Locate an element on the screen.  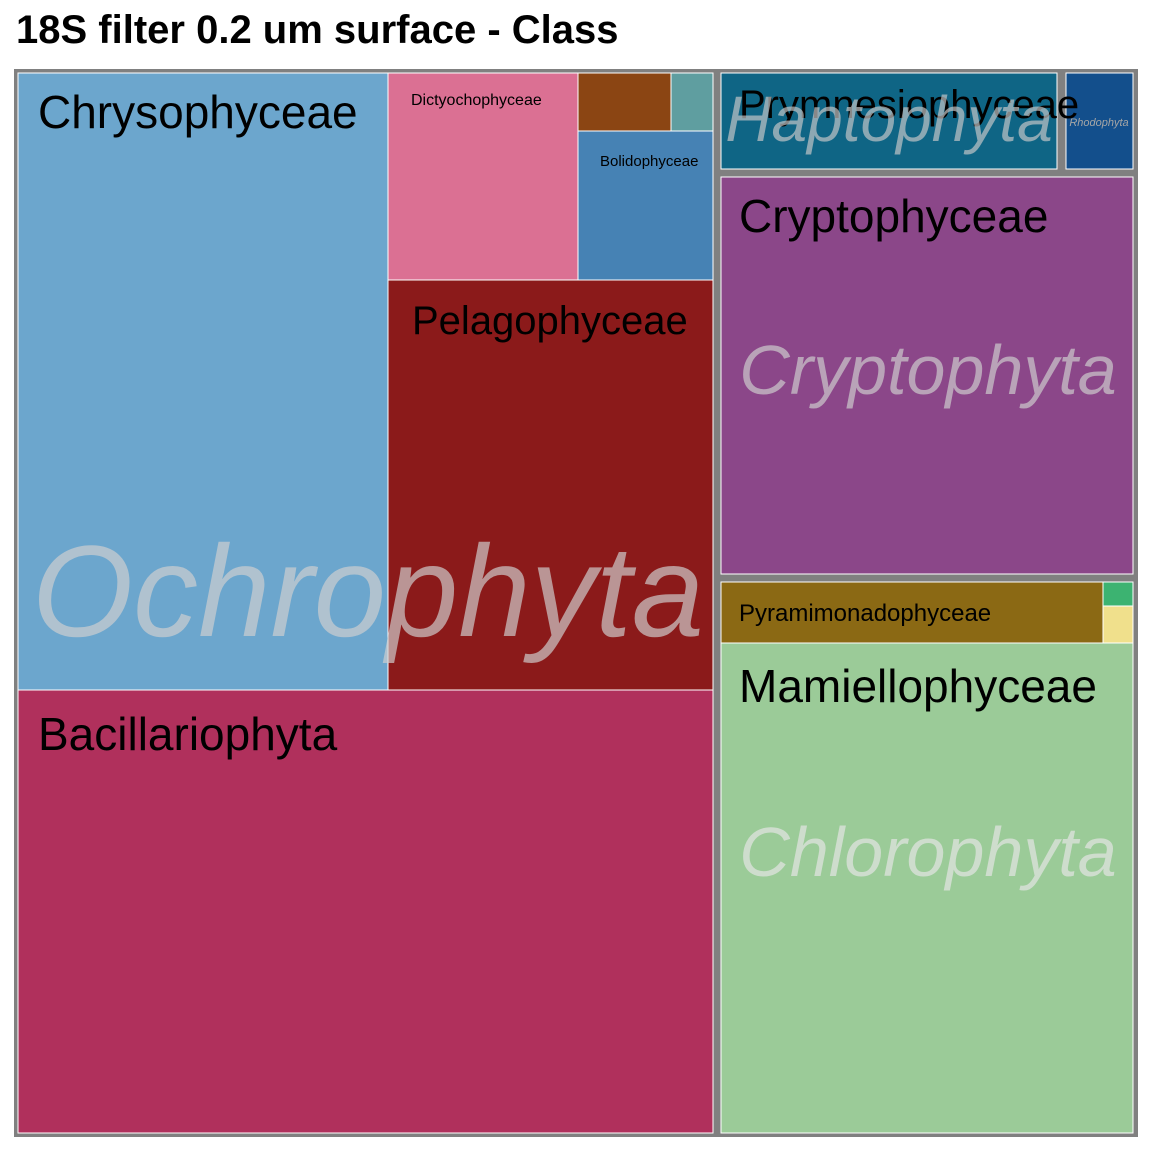
group-label-haptophyta: Haptophyta is located at coordinates (888, 119).